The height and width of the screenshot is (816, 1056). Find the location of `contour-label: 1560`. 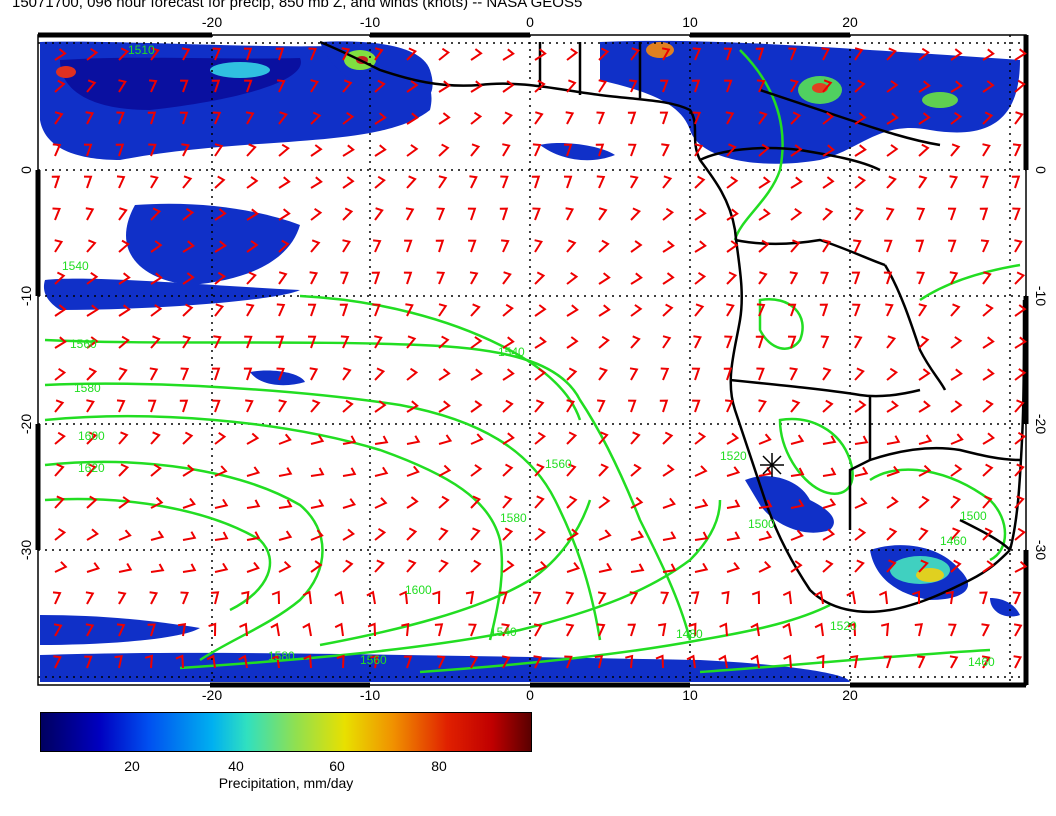

contour-label: 1560 is located at coordinates (558, 464).